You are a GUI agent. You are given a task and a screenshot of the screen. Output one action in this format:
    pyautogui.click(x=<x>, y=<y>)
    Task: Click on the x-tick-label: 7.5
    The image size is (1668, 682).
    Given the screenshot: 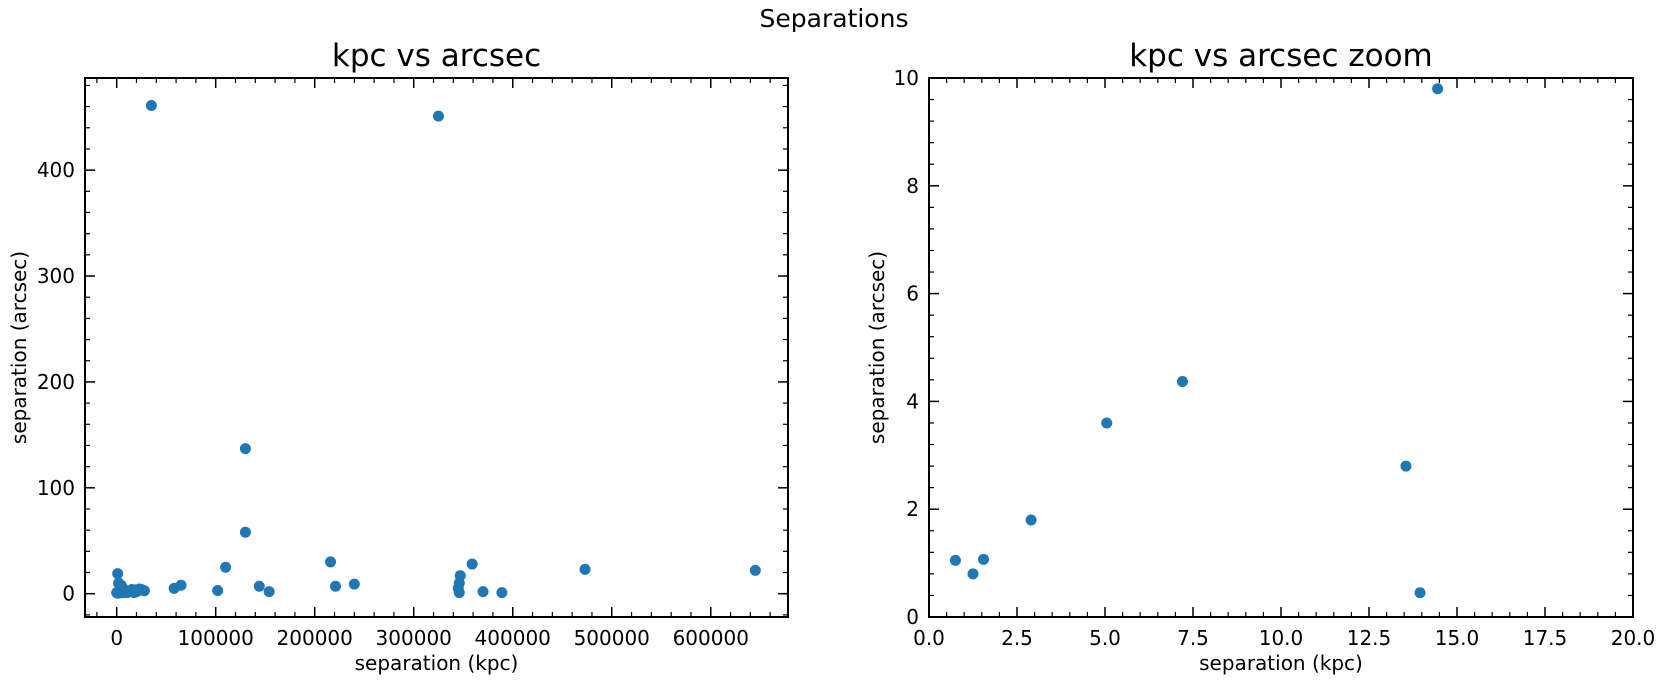 What is the action you would take?
    pyautogui.click(x=1193, y=638)
    